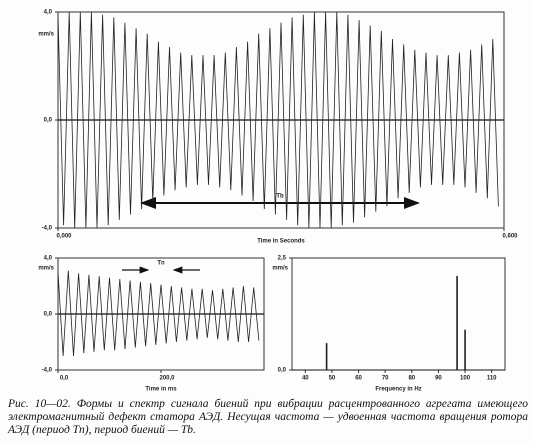 The image size is (534, 444). What do you see at coordinates (161, 264) in the screenshot?
I see `annotation: Tn` at bounding box center [161, 264].